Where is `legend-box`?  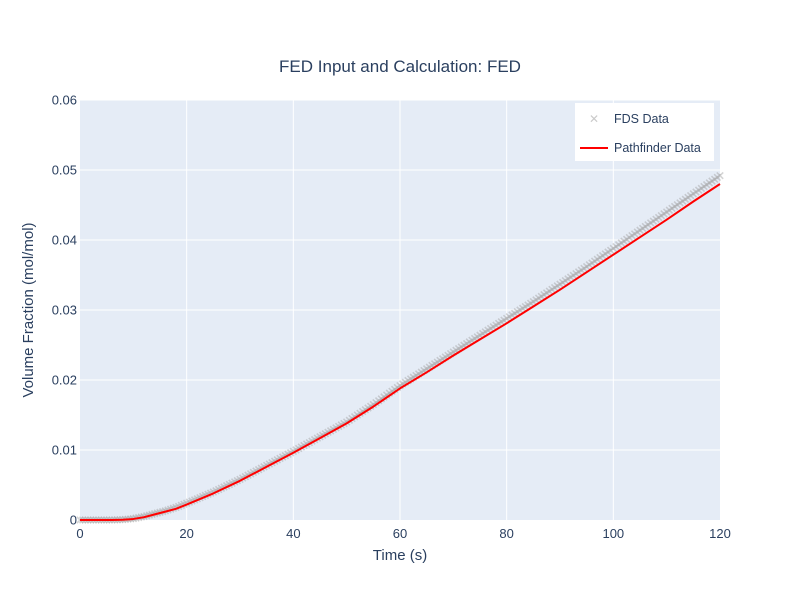 legend-box is located at coordinates (644, 132).